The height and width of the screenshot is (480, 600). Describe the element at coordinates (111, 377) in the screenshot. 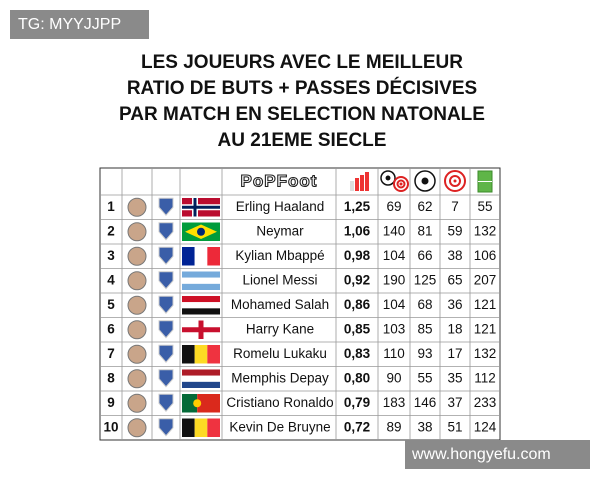

I see `rank: 8` at that location.